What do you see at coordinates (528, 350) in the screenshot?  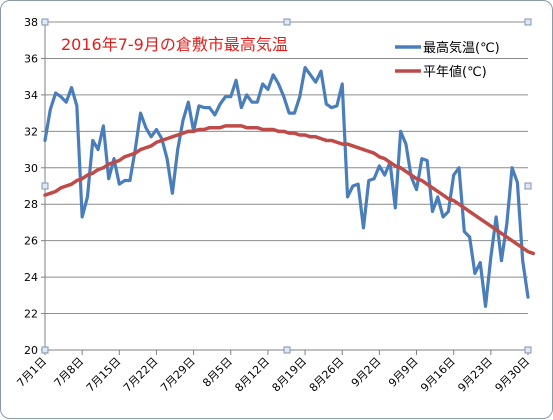 I see `resize-handle-bottom-right` at bounding box center [528, 350].